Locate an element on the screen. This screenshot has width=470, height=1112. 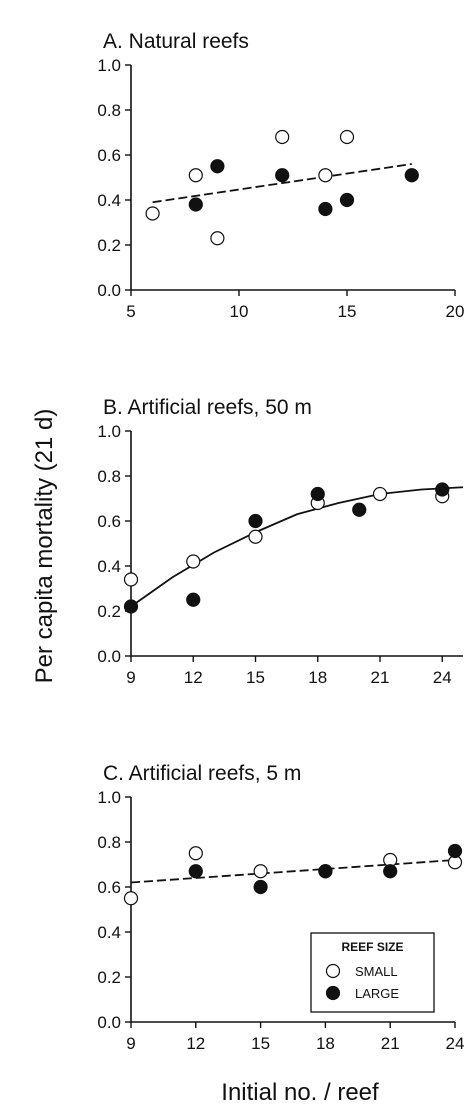
legend-title: REEF SIZE is located at coordinates (372, 947).